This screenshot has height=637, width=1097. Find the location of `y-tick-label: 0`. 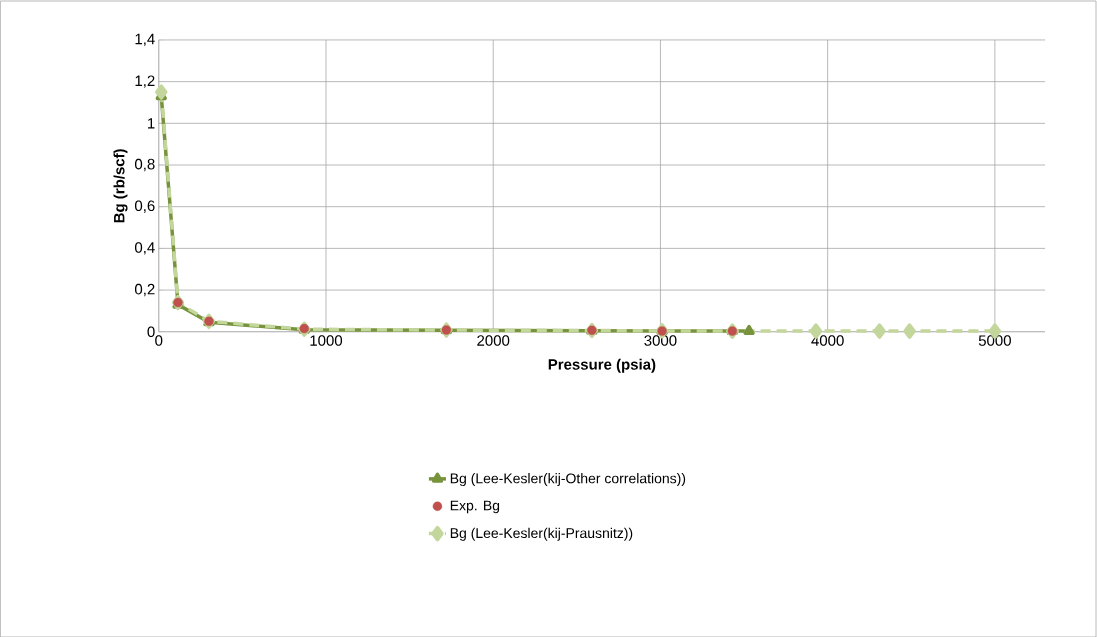

y-tick-label: 0 is located at coordinates (151, 331).